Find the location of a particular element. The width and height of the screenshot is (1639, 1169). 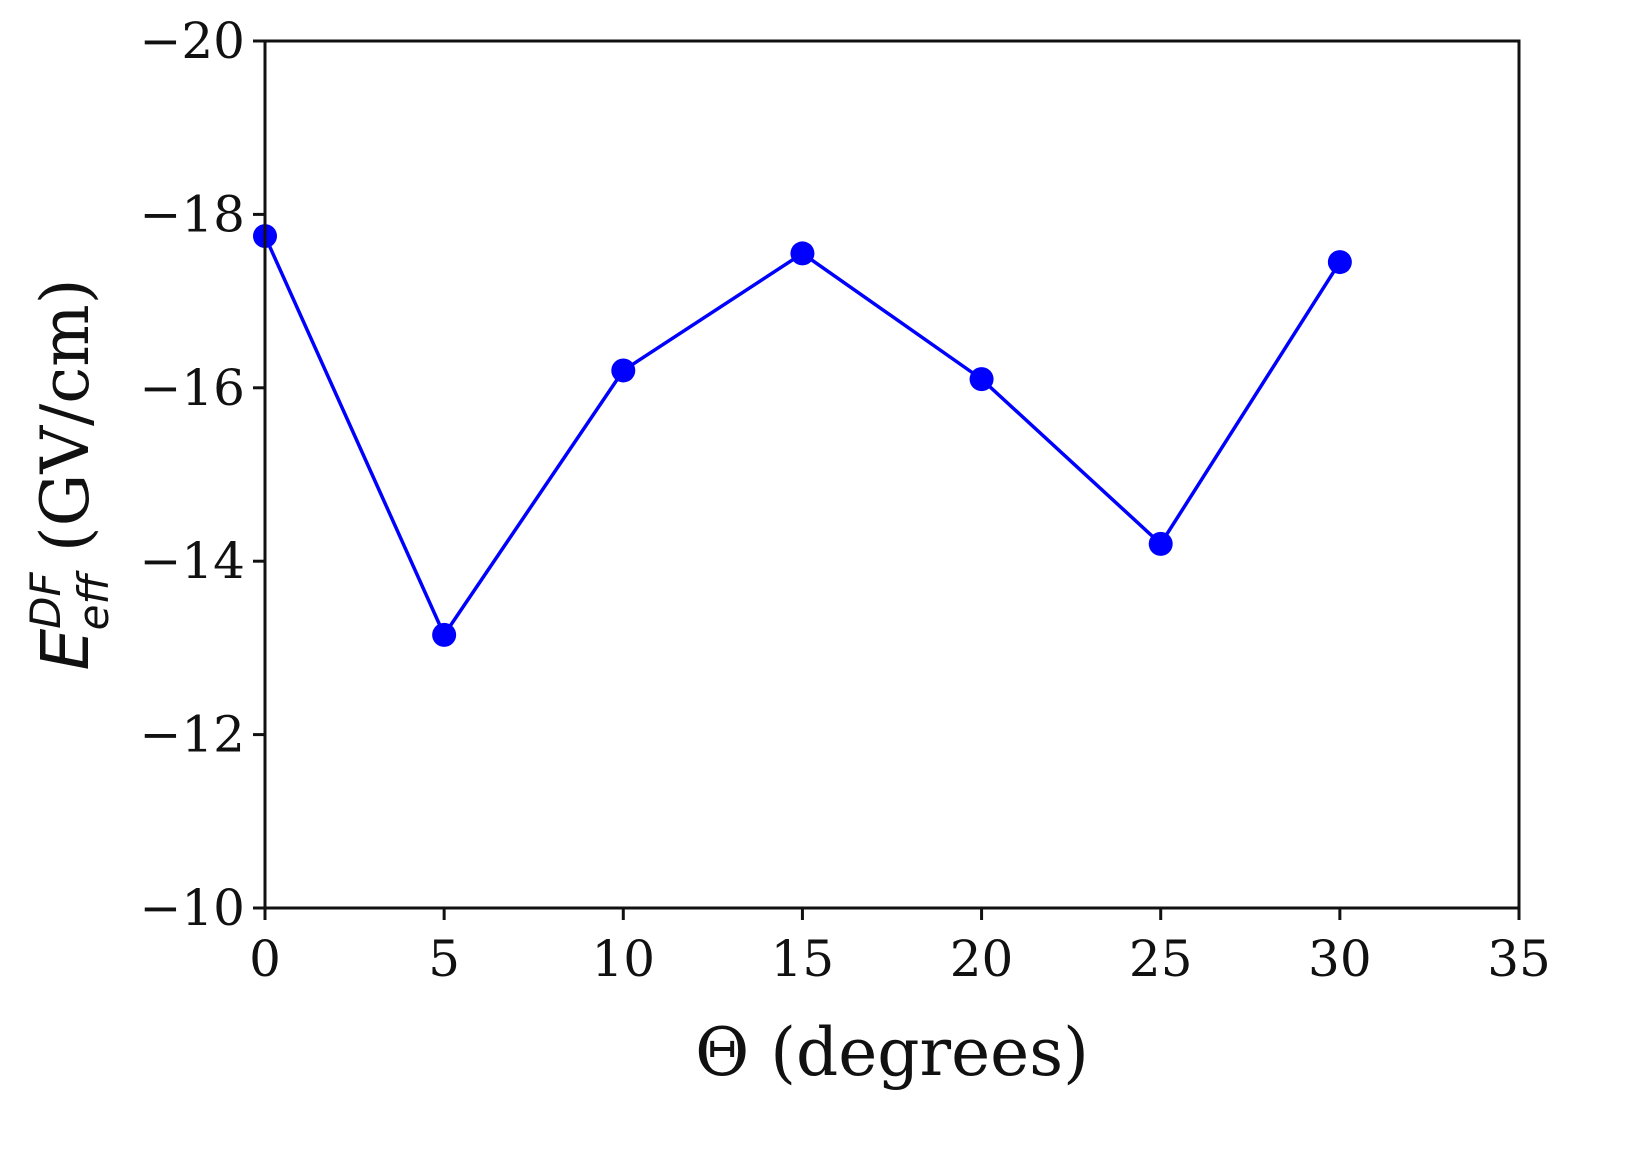

y-tick-label: −14 is located at coordinates (192, 561).